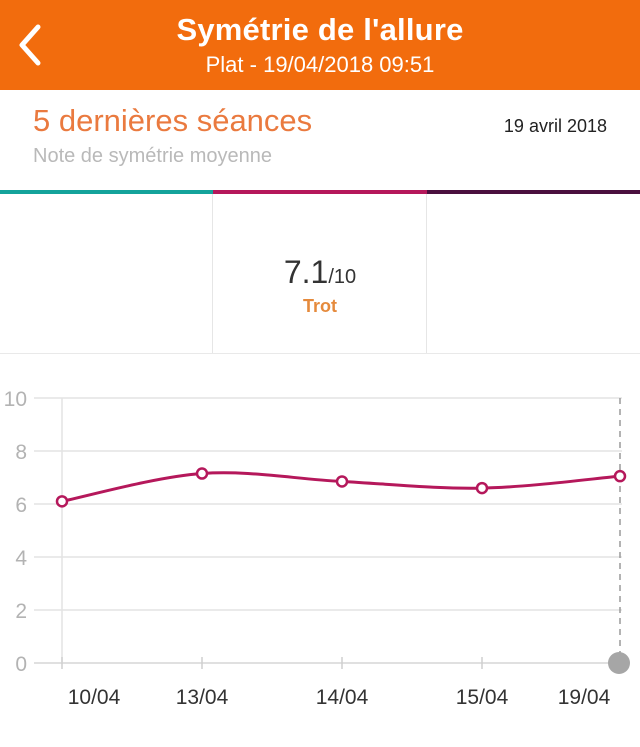 Image resolution: width=640 pixels, height=747 pixels. What do you see at coordinates (342, 277) in the screenshot?
I see `score-max: /10` at bounding box center [342, 277].